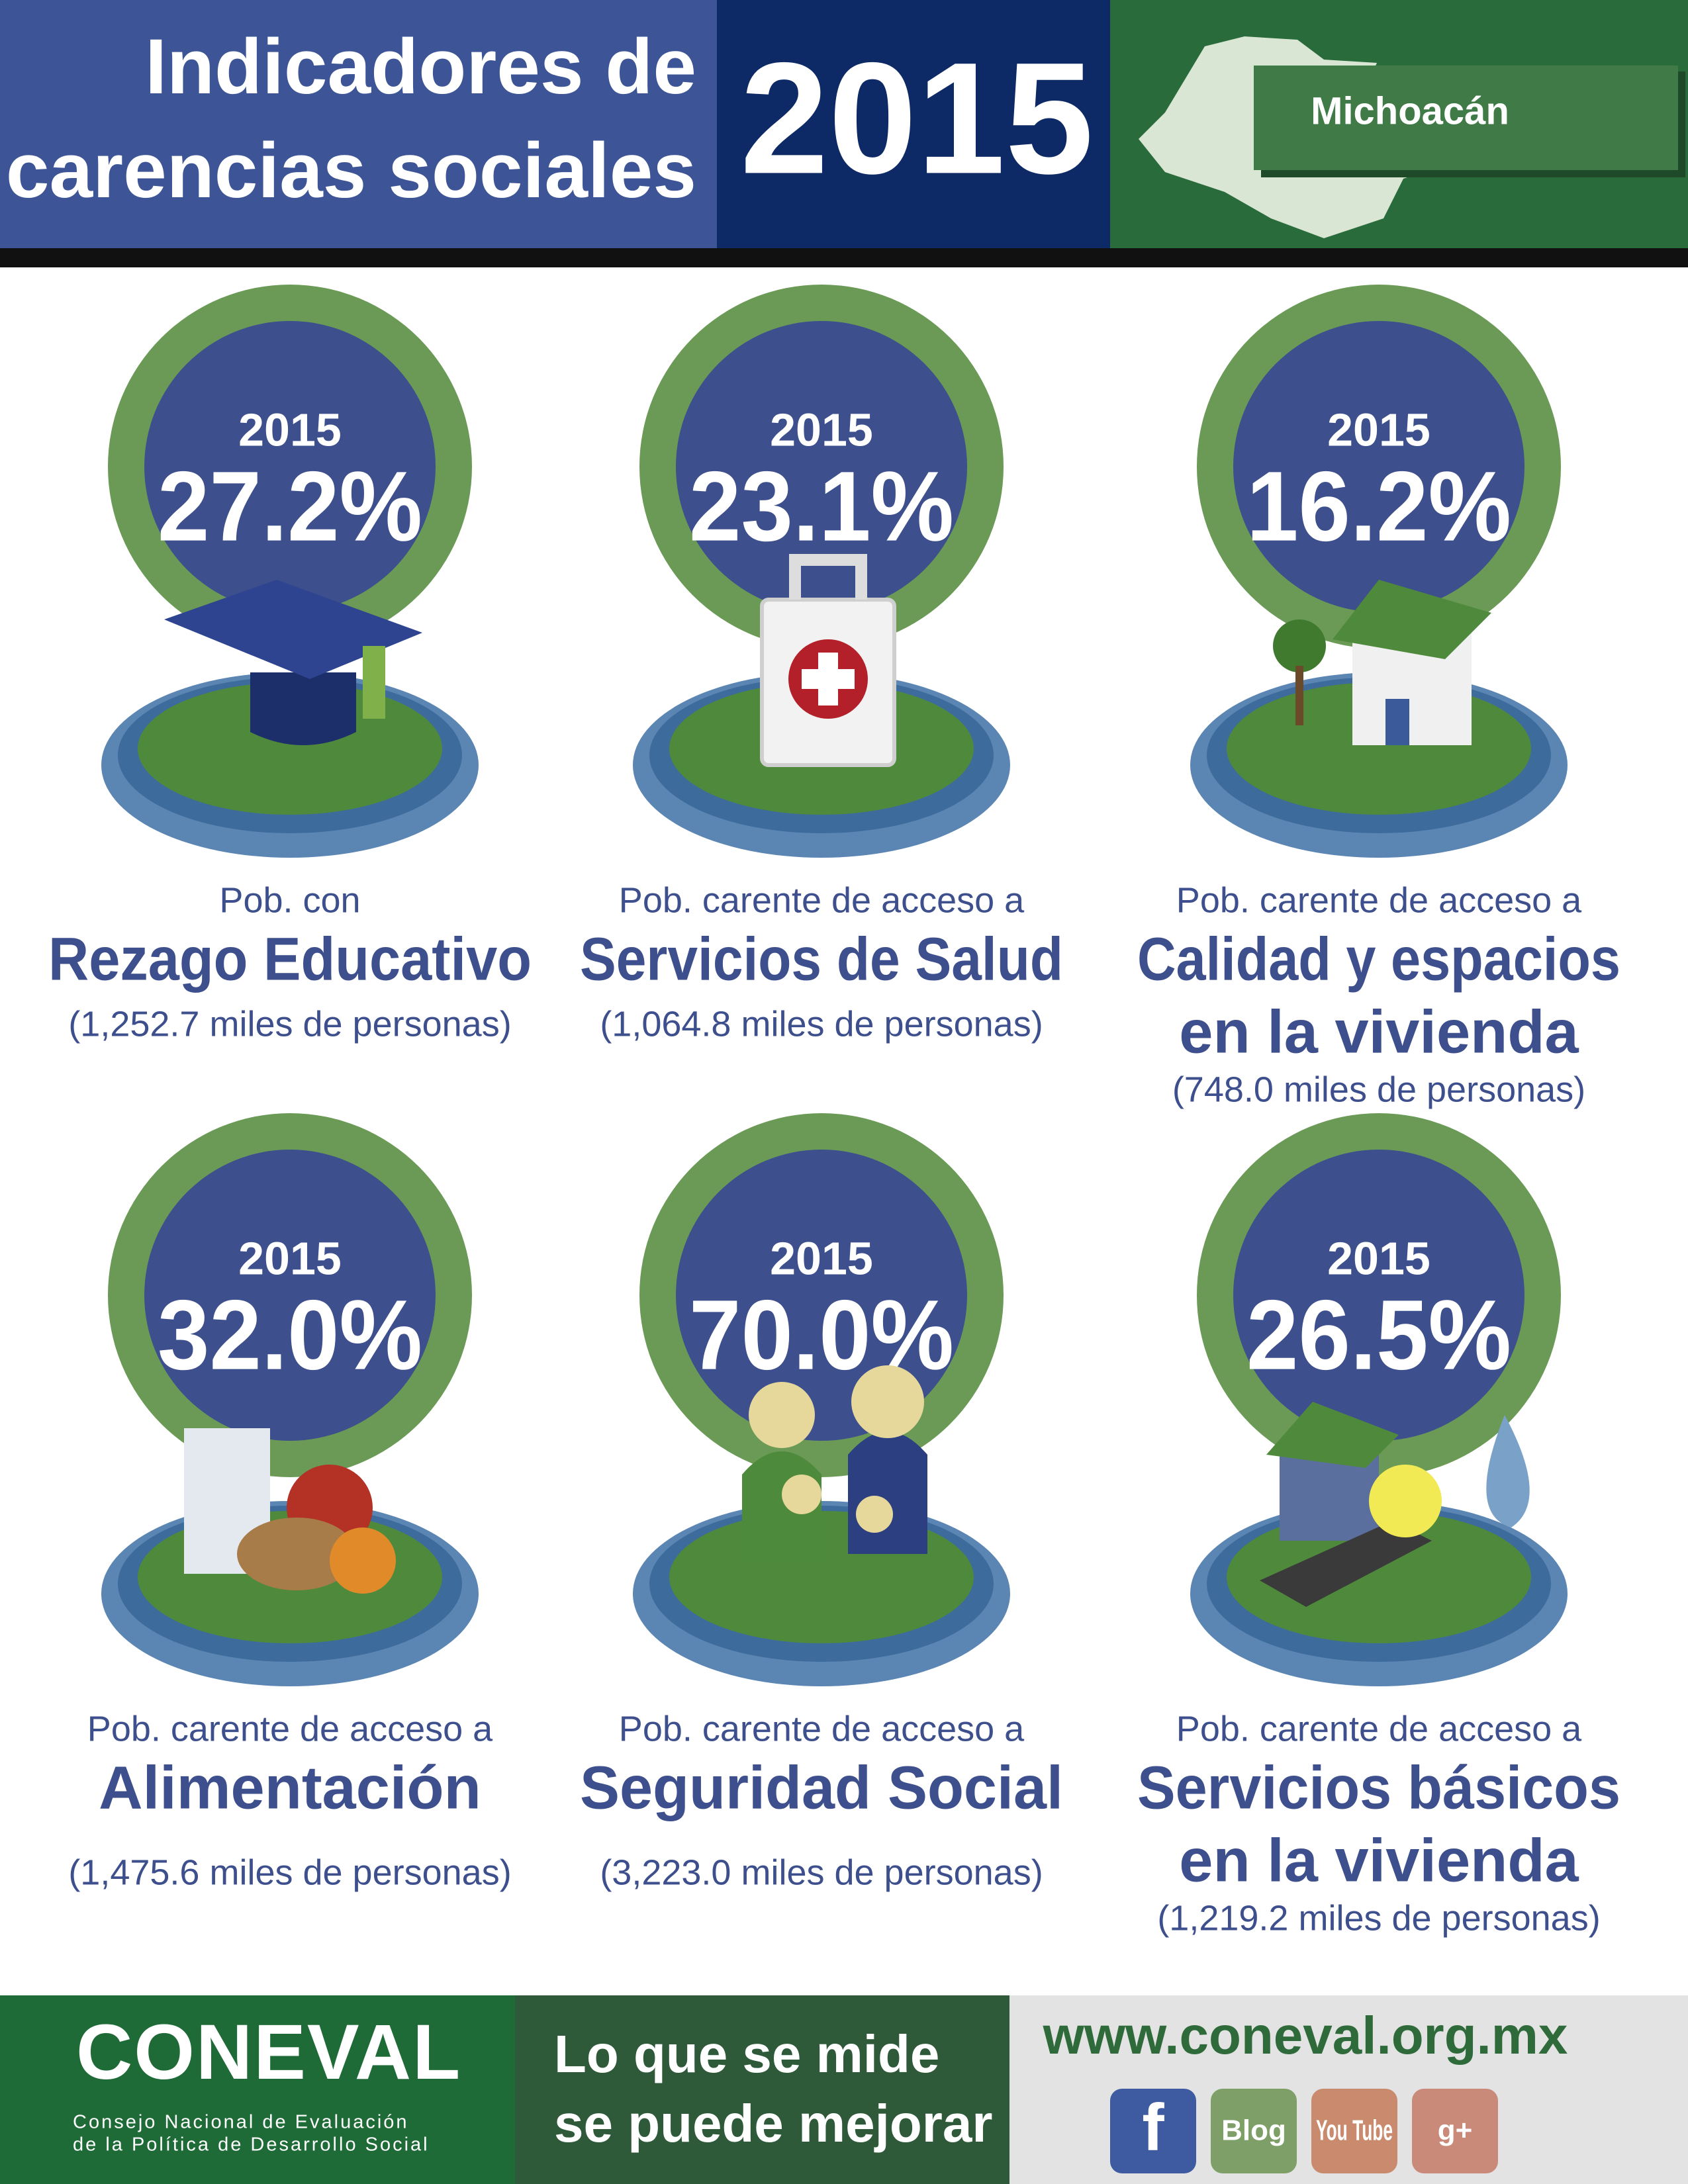 This screenshot has width=1688, height=2184. Describe the element at coordinates (1378, 1089) in the screenshot. I see `indicator-persons: (748.0 miles de personas)` at that location.